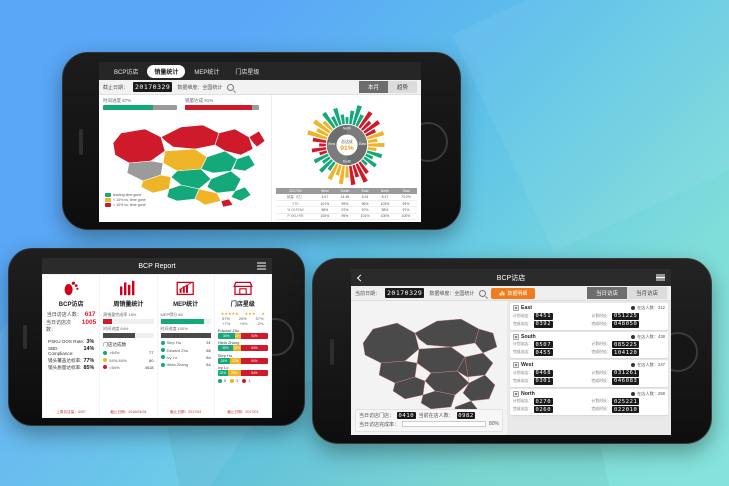 The width and height of the screenshot is (729, 486). What do you see at coordinates (601, 352) in the screenshot?
I see `metric-key: 完成时长：` at bounding box center [601, 352].